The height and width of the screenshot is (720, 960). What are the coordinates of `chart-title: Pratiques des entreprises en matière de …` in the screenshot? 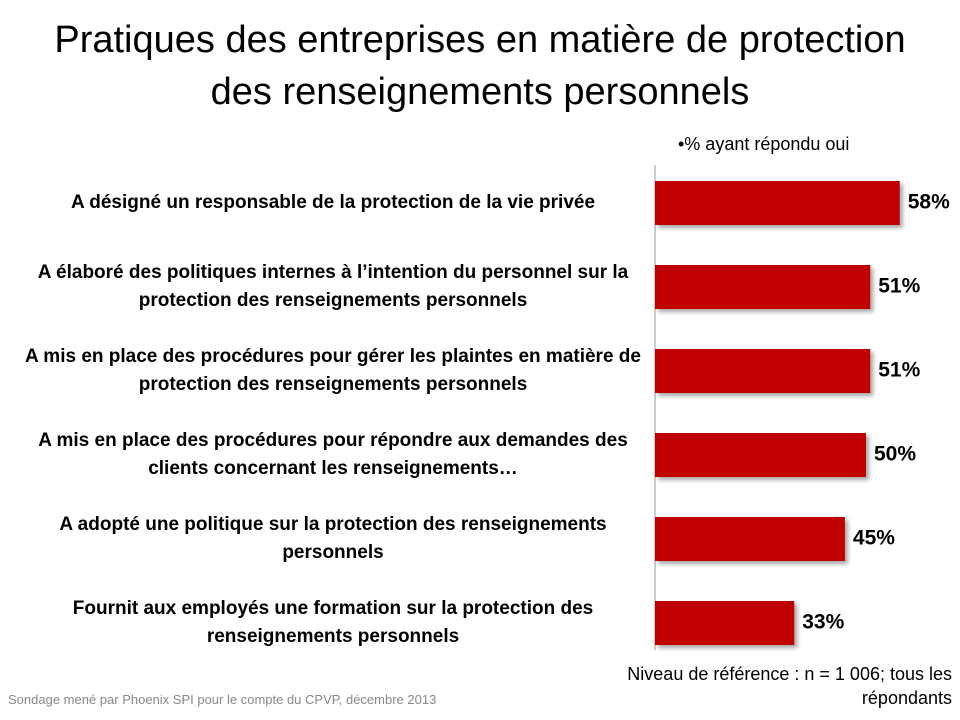 It's located at (480, 66).